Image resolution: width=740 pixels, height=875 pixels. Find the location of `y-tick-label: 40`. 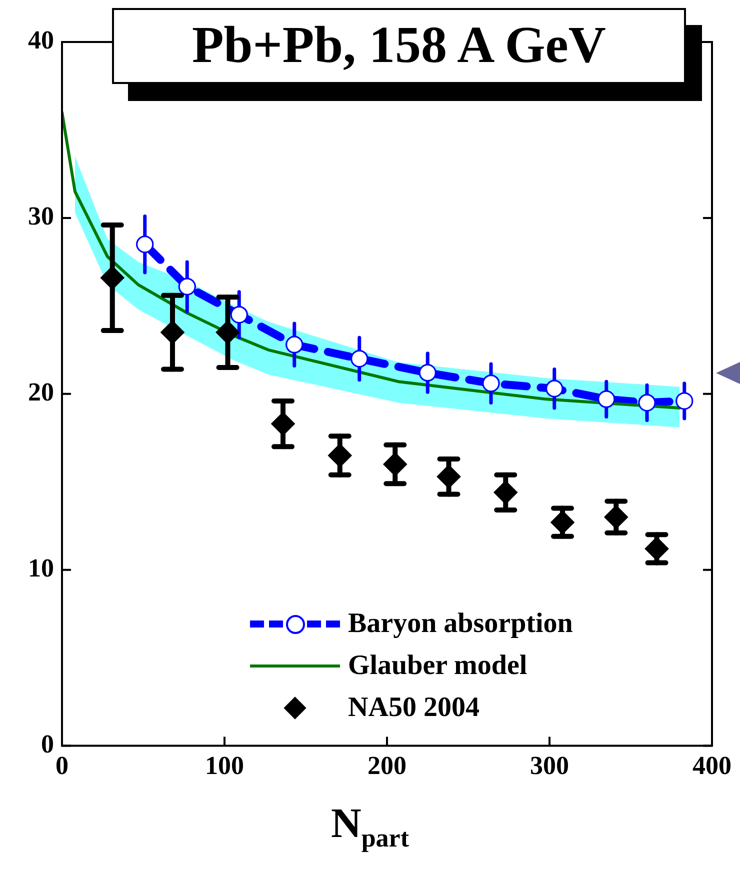

y-tick-label: 40 is located at coordinates (41, 40).